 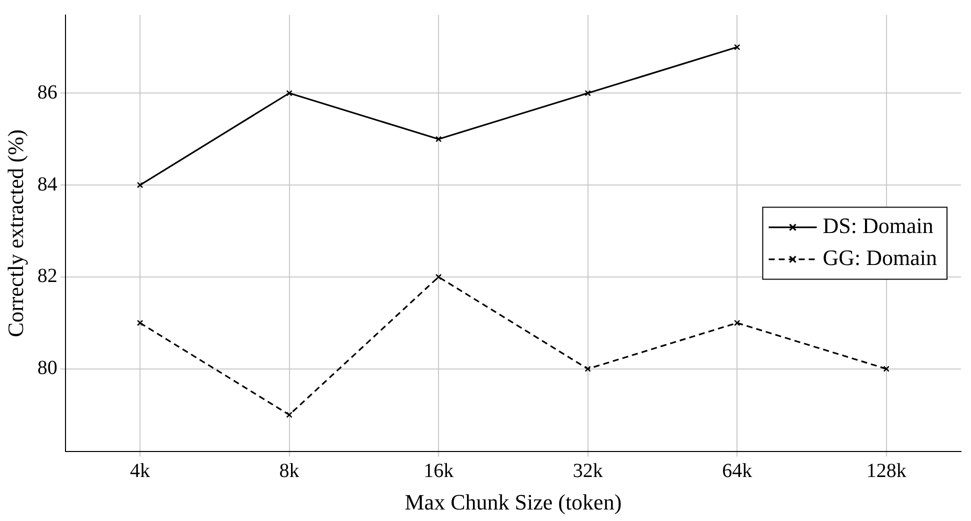 I want to click on y-axis-title: Correctly extracted (%), so click(x=15, y=233).